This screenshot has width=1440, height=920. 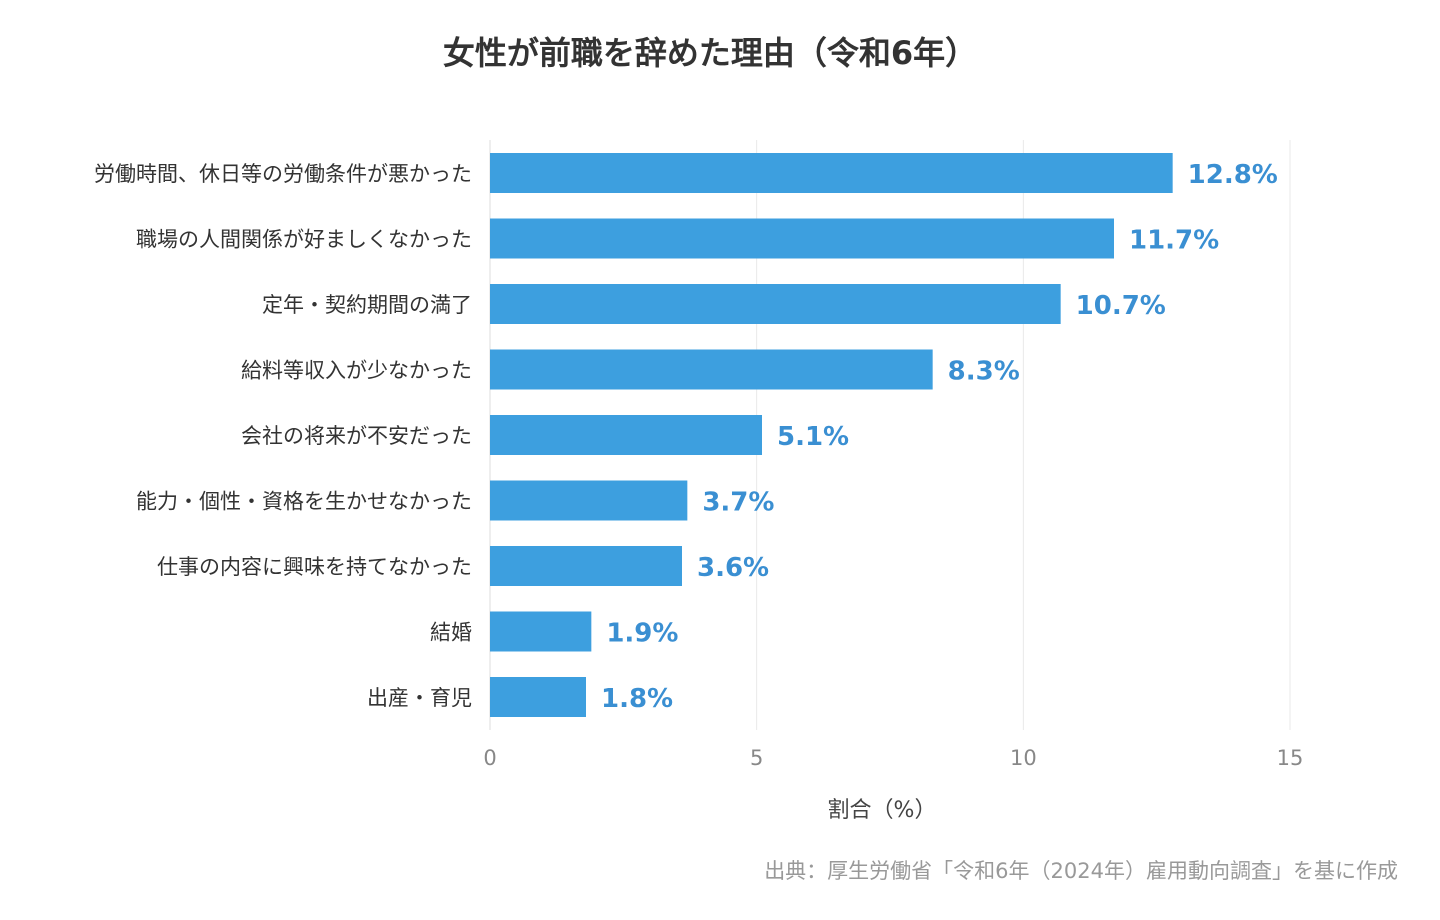 What do you see at coordinates (738, 503) in the screenshot?
I see `value-label: 3.7%` at bounding box center [738, 503].